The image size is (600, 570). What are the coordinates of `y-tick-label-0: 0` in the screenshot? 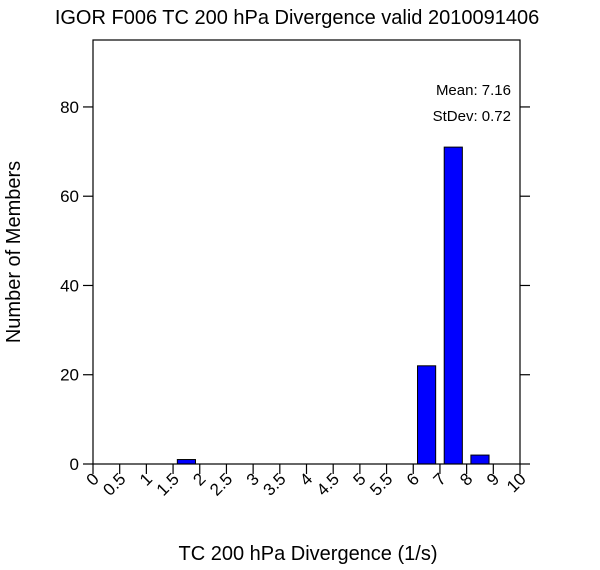 It's located at (74, 464).